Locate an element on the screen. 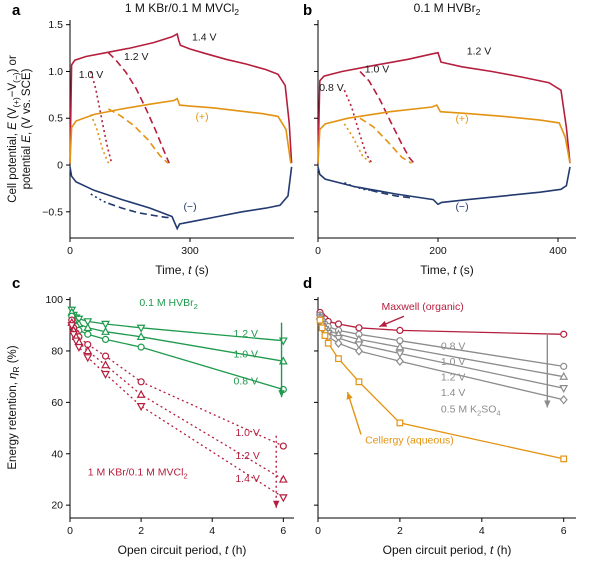 The height and width of the screenshot is (568, 600). series-positive-1p2V-selfdischarge is located at coordinates (138, 136).